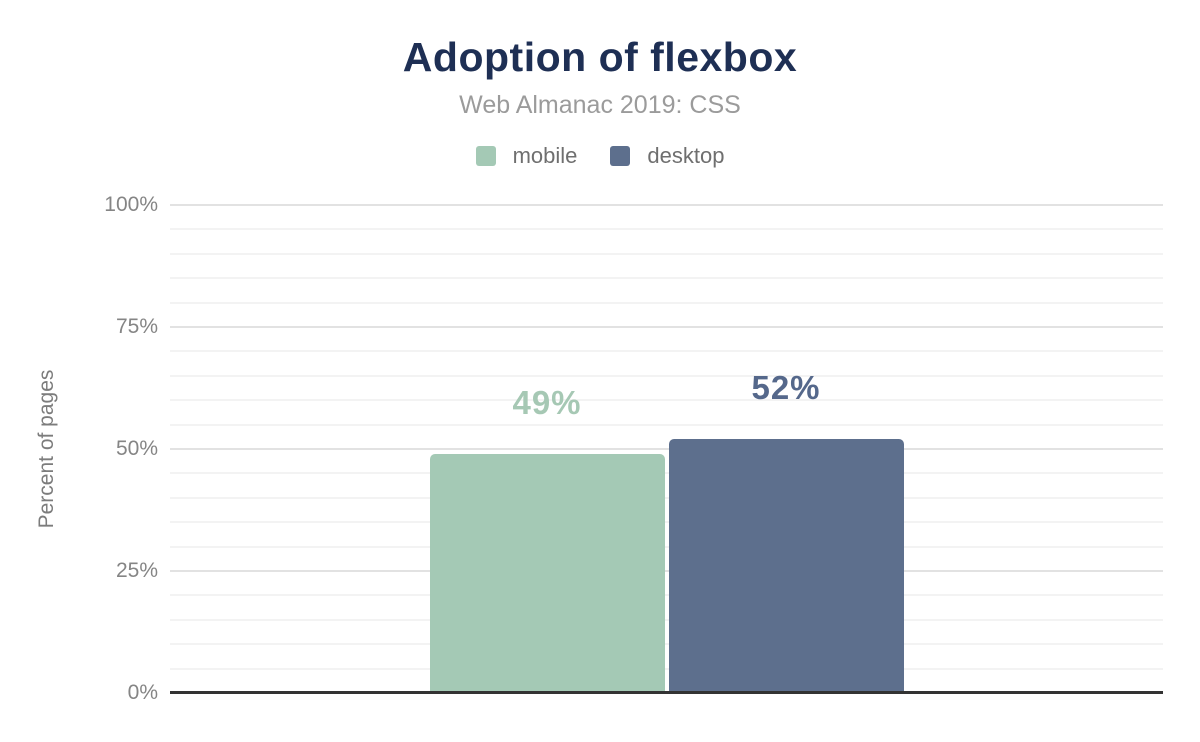 The width and height of the screenshot is (1200, 742). I want to click on y-tick-25: 25%, so click(136, 570).